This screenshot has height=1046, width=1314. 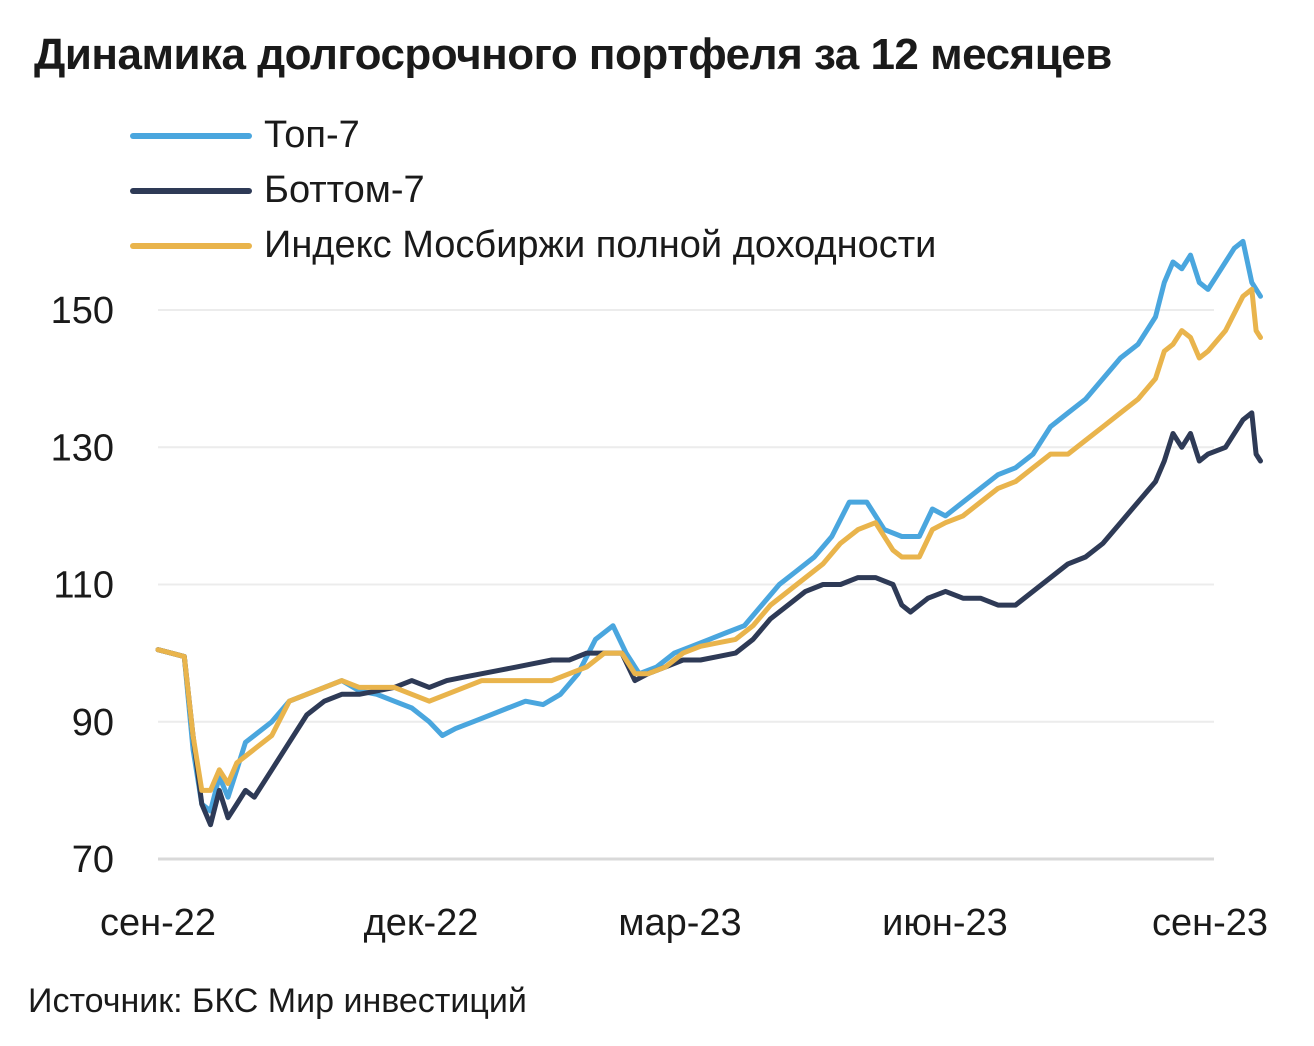 What do you see at coordinates (600, 245) in the screenshot?
I see `legend-label-moex-index: Индекс Мосбиржи полной доходности` at bounding box center [600, 245].